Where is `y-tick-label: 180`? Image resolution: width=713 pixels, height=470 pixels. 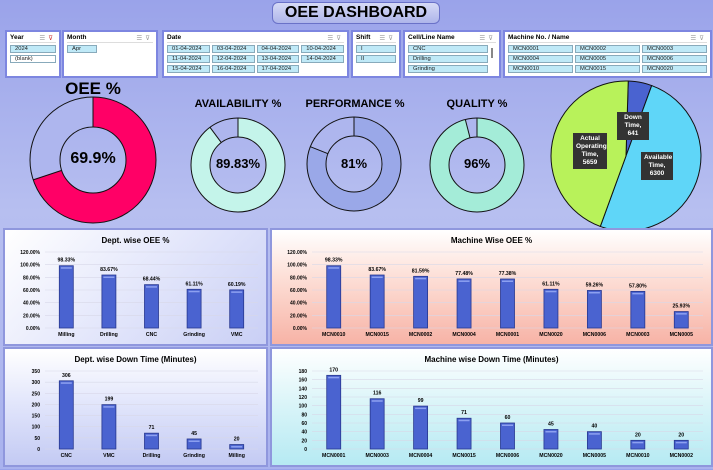 y-tick-label: 180 is located at coordinates (303, 372).